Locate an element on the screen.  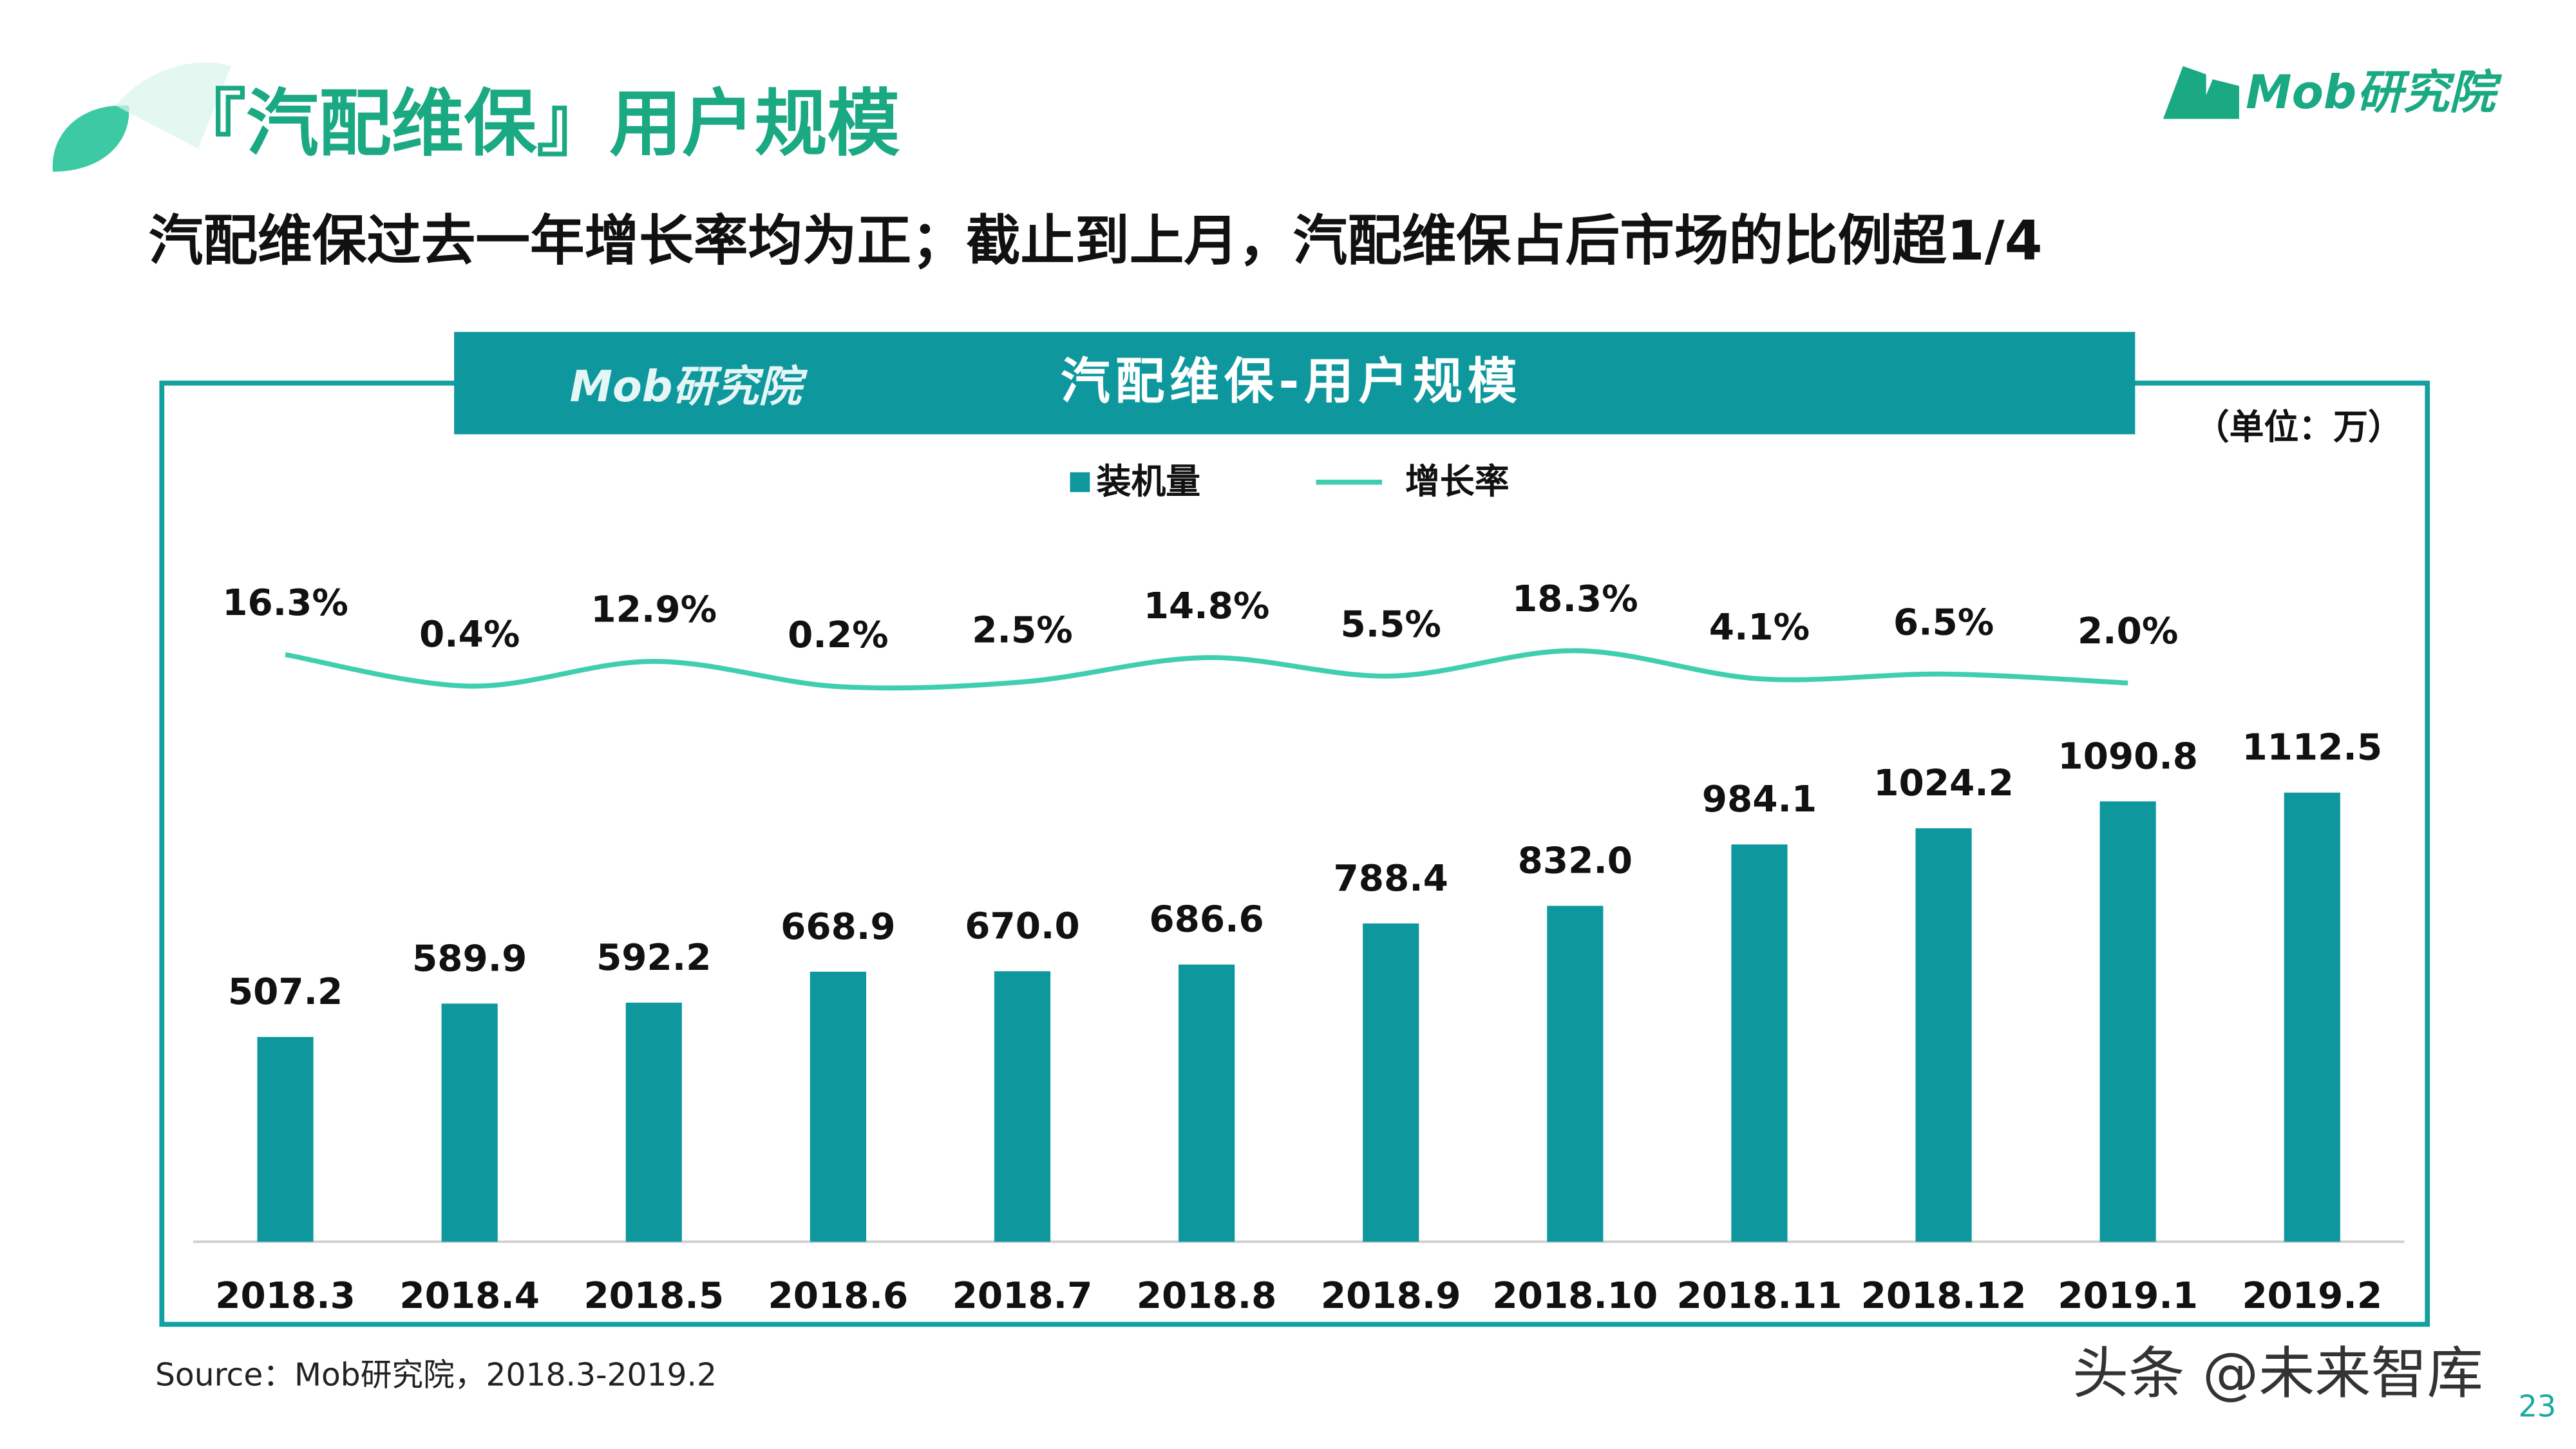
bar-value-label: 984.1 is located at coordinates (1760, 799).